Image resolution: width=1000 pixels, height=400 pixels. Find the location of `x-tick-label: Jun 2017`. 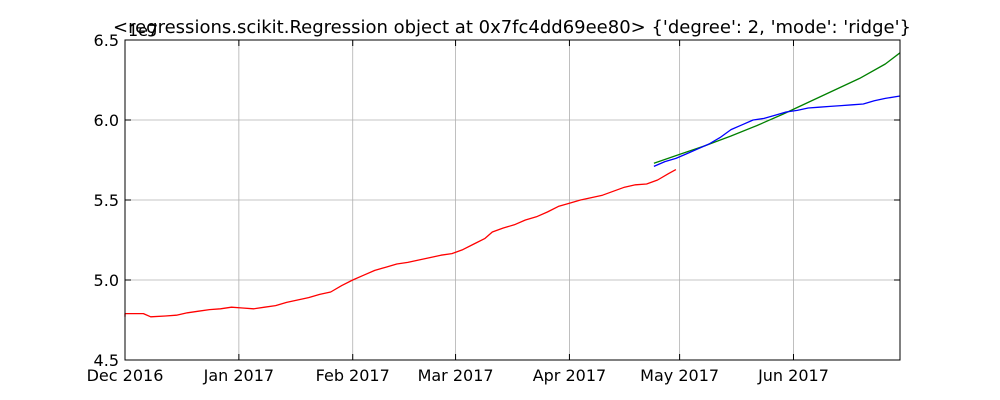

x-tick-label: Jun 2017 is located at coordinates (793, 375).